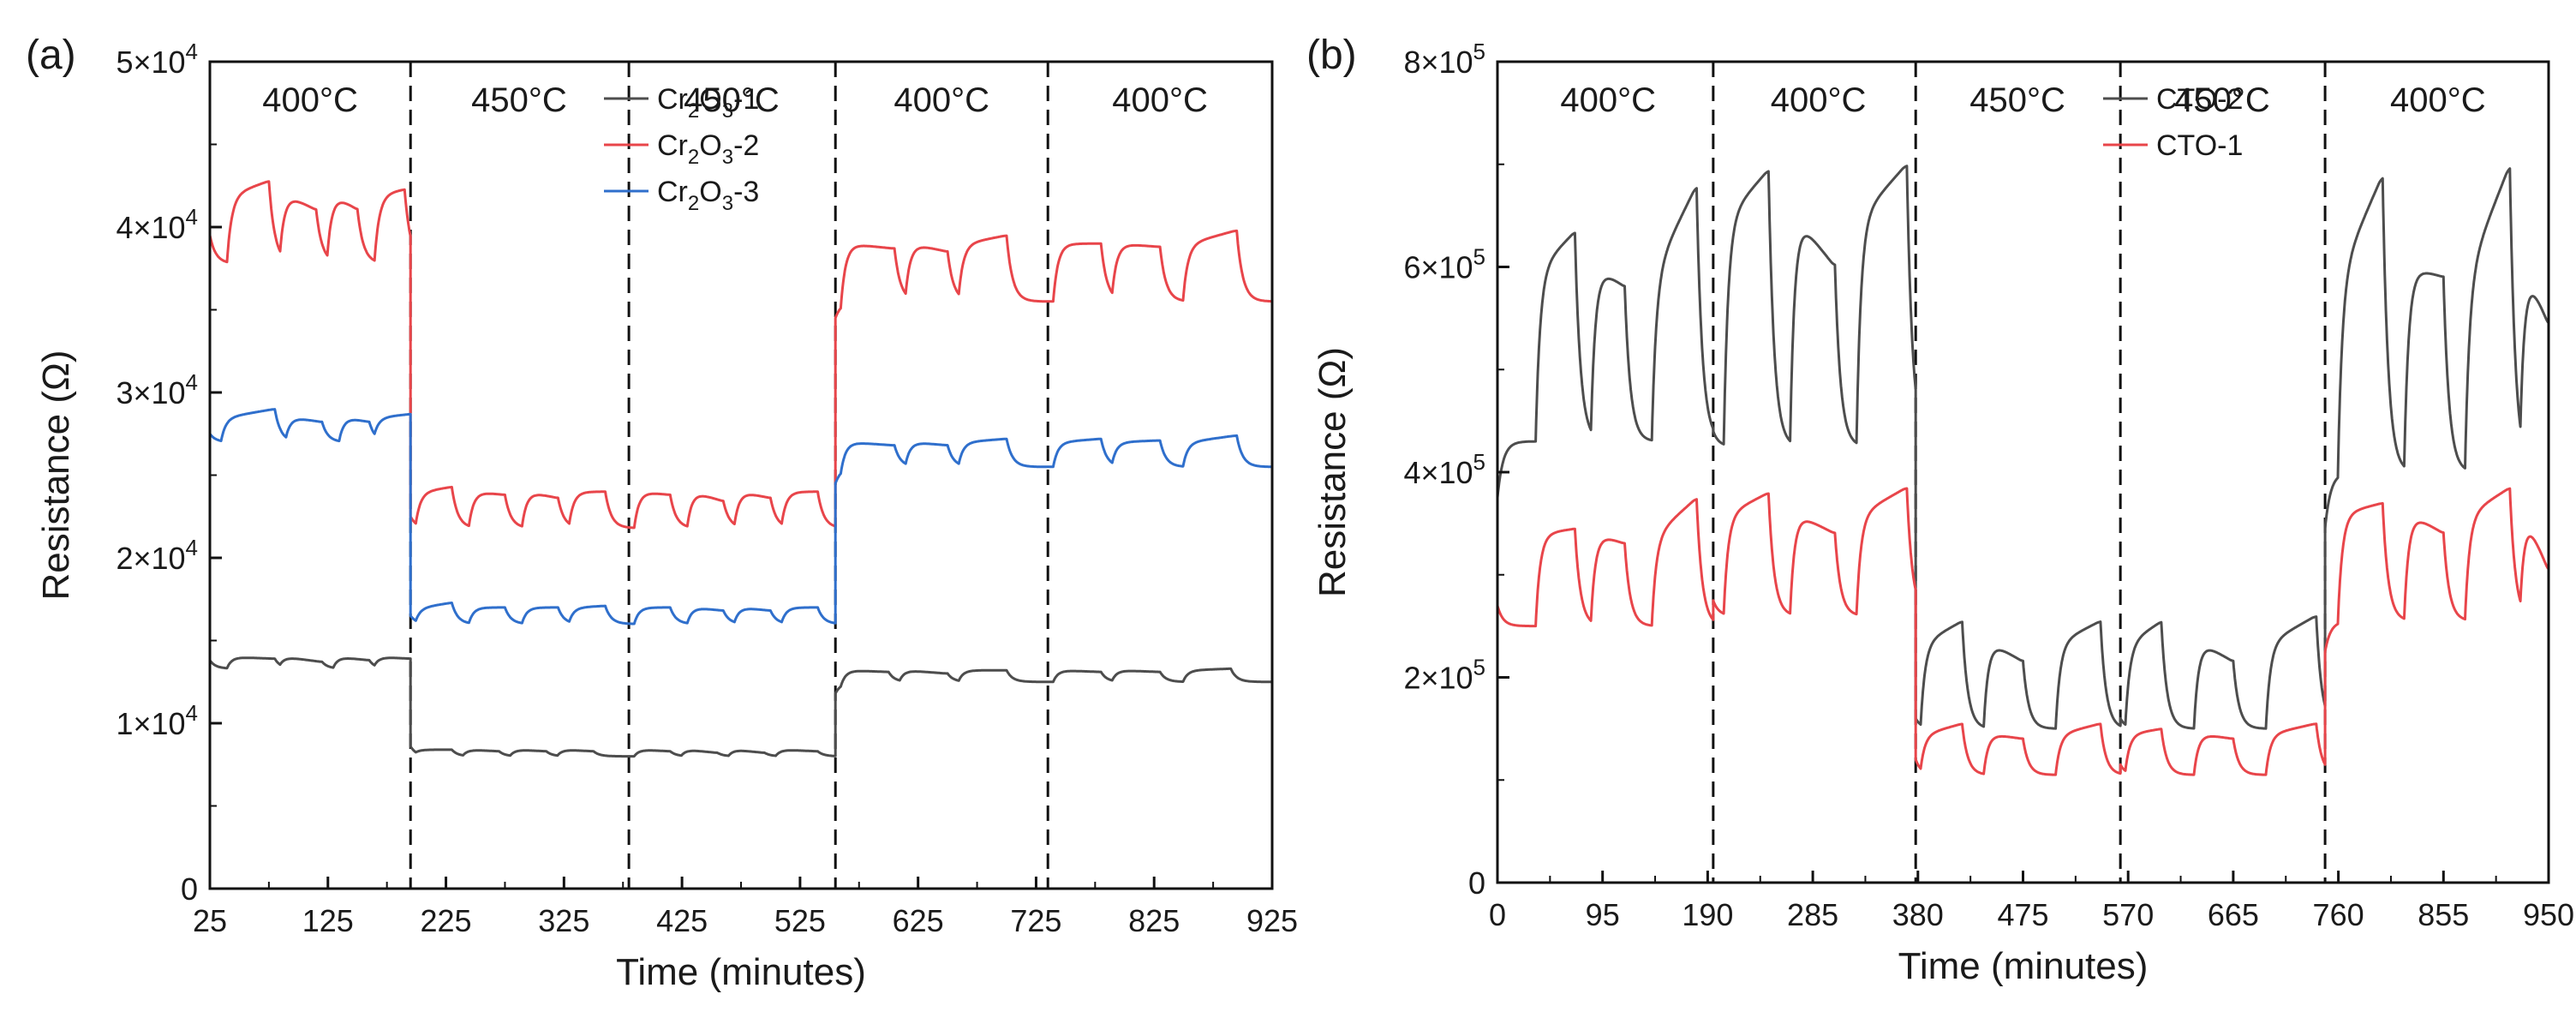 The image size is (2576, 1018). I want to click on panel-label: (a), so click(51, 55).